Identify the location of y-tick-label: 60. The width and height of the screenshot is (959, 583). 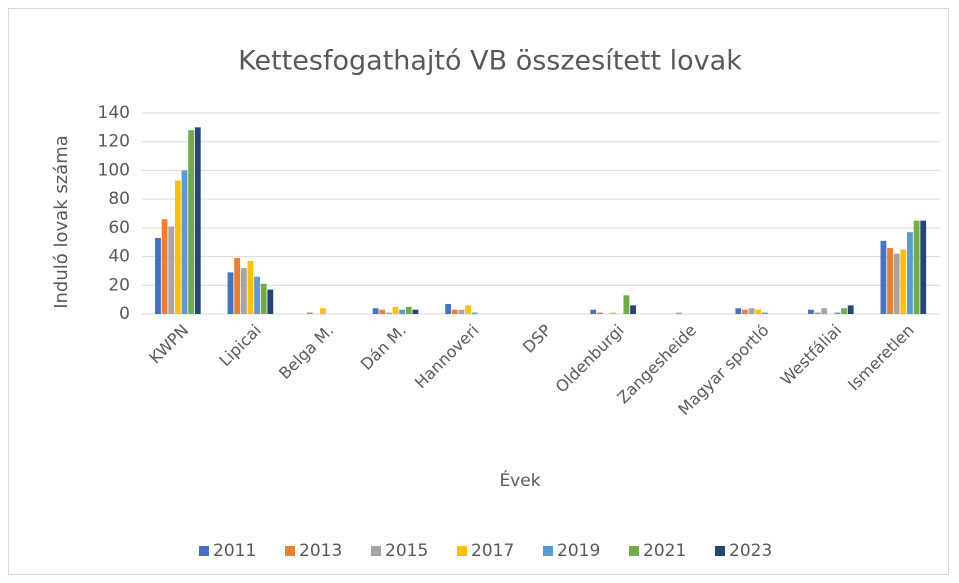
(119, 228).